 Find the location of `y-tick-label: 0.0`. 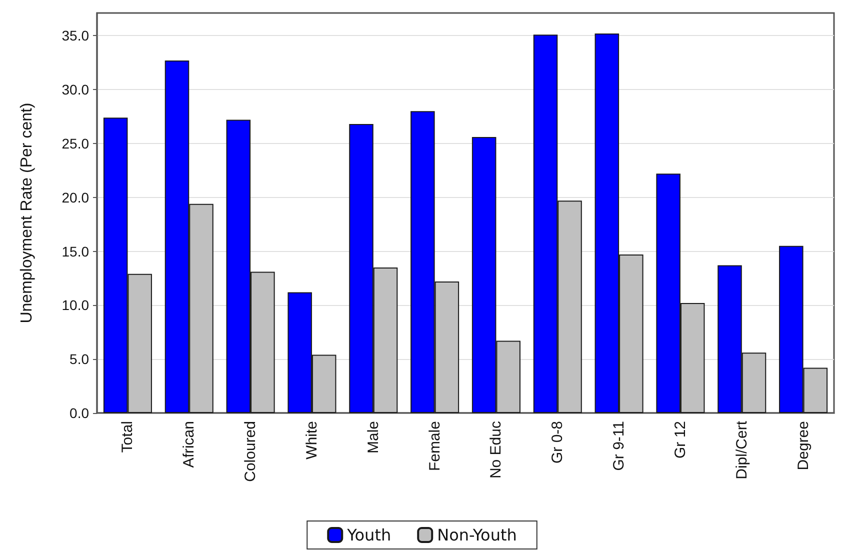

y-tick-label: 0.0 is located at coordinates (80, 413).